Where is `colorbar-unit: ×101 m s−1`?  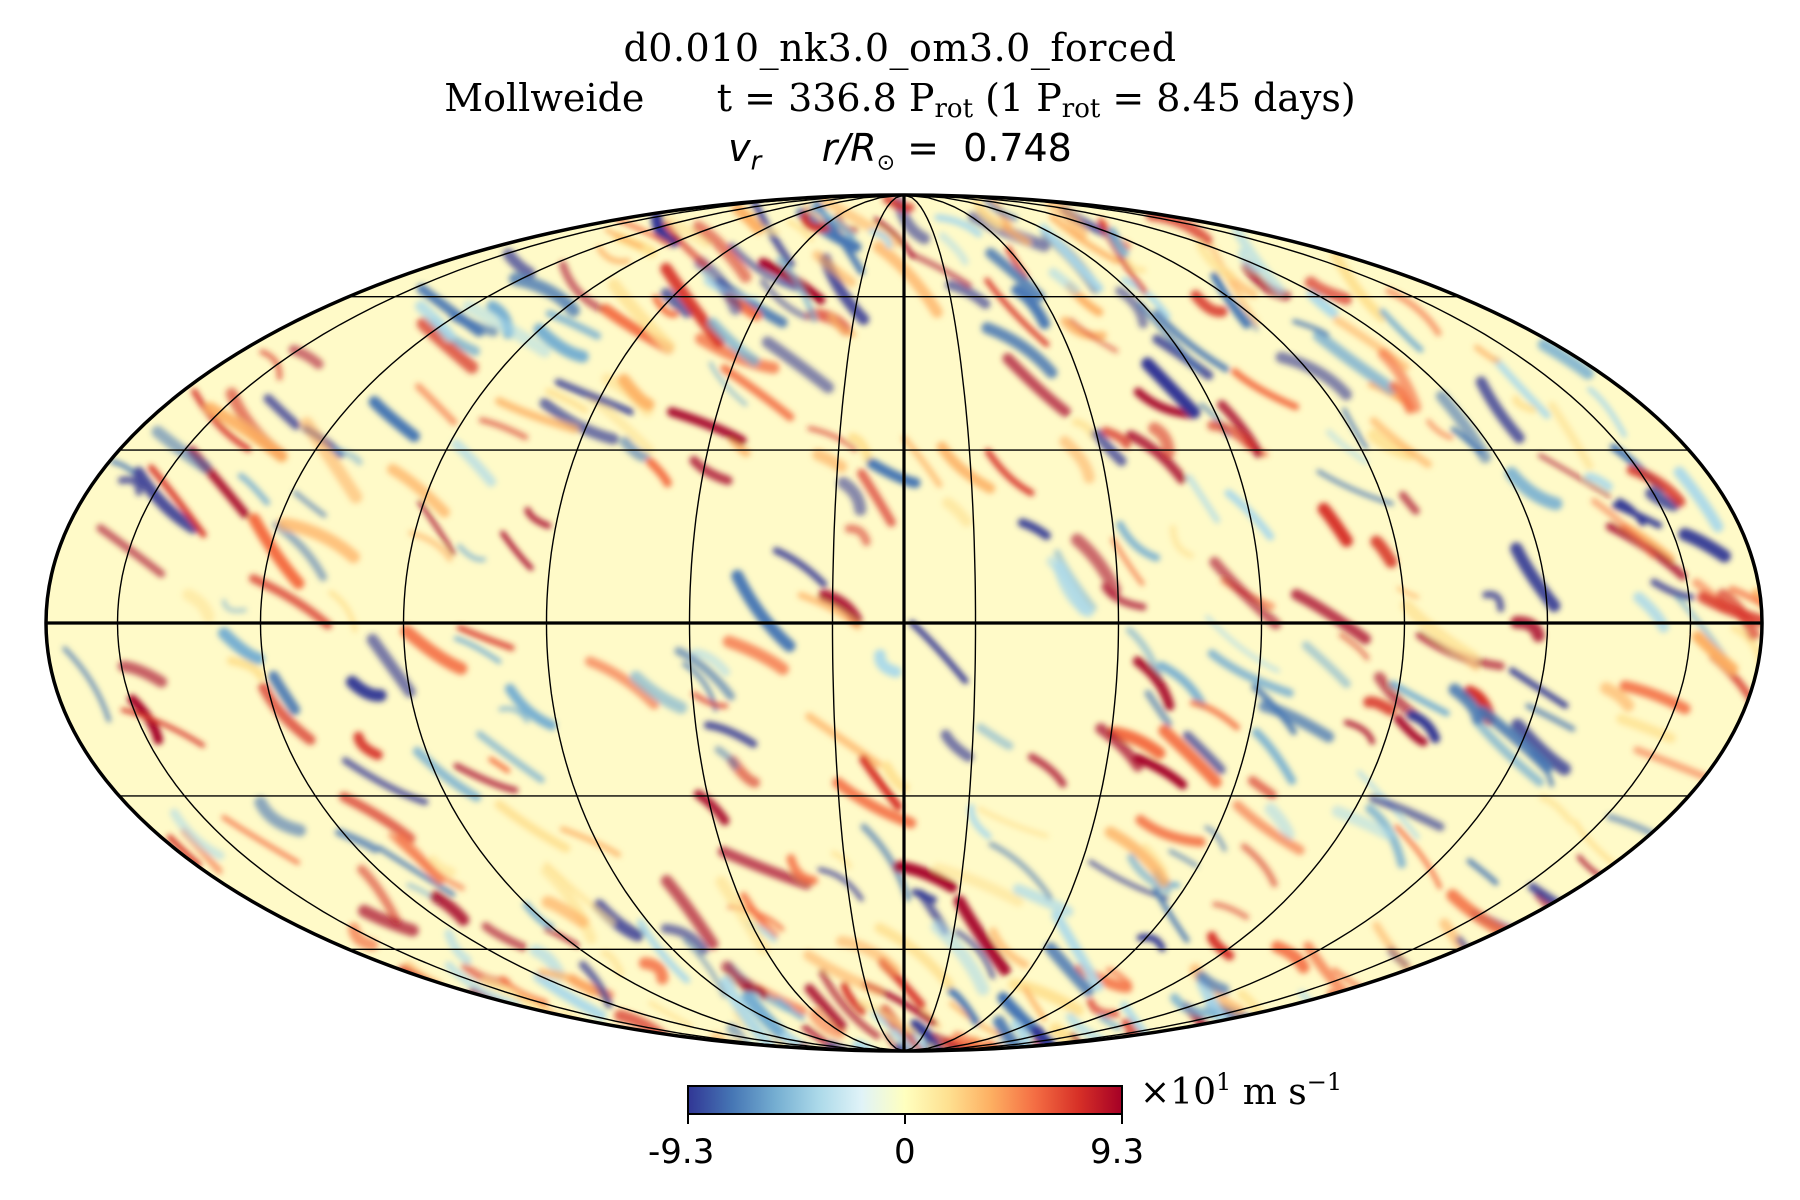 colorbar-unit: ×101 m s−1 is located at coordinates (1241, 1090).